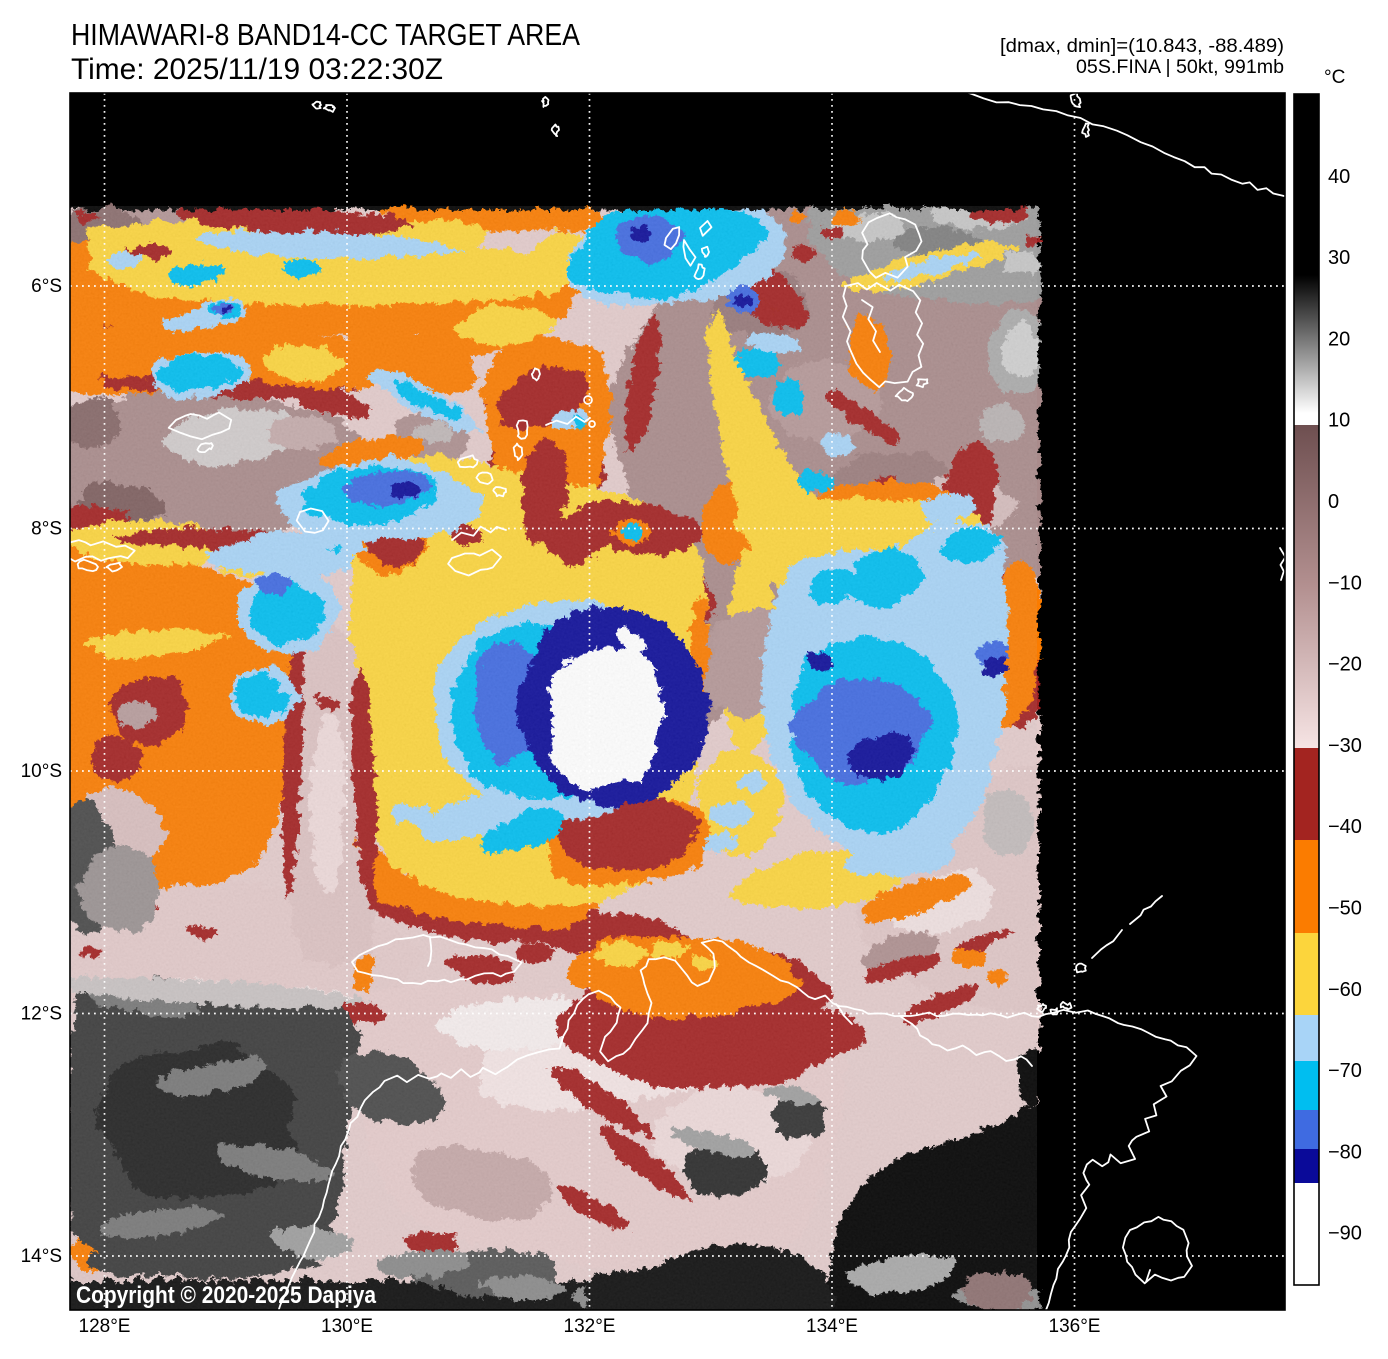 This screenshot has height=1359, width=1388. Describe the element at coordinates (1142, 46) in the screenshot. I see `svg-text: [dmax, dmin]=(10.843, -88.489)` at that location.